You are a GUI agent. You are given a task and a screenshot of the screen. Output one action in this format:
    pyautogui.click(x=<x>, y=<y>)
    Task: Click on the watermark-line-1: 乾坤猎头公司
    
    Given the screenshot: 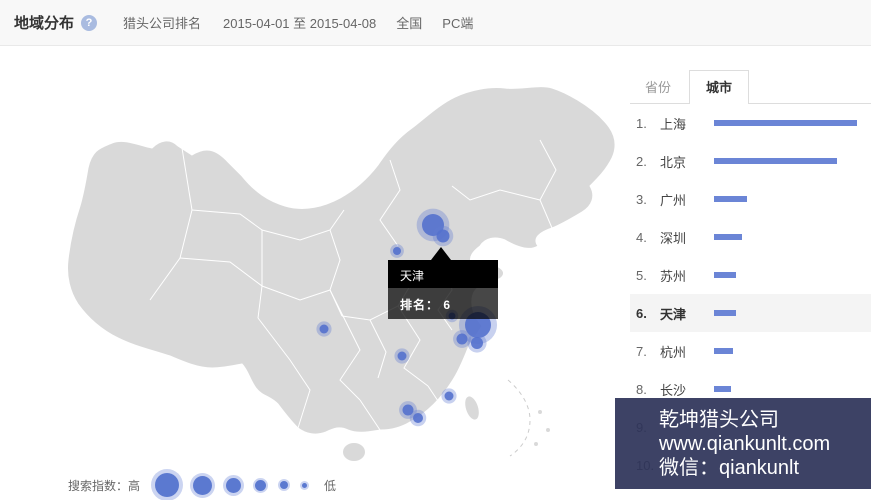 What is the action you would take?
    pyautogui.click(x=719, y=420)
    